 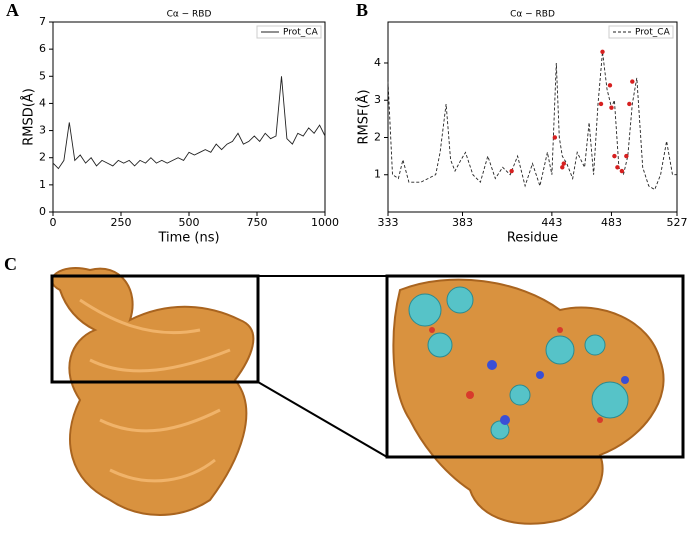 What do you see at coordinates (362, 10) in the screenshot?
I see `panel-label: B` at bounding box center [362, 10].